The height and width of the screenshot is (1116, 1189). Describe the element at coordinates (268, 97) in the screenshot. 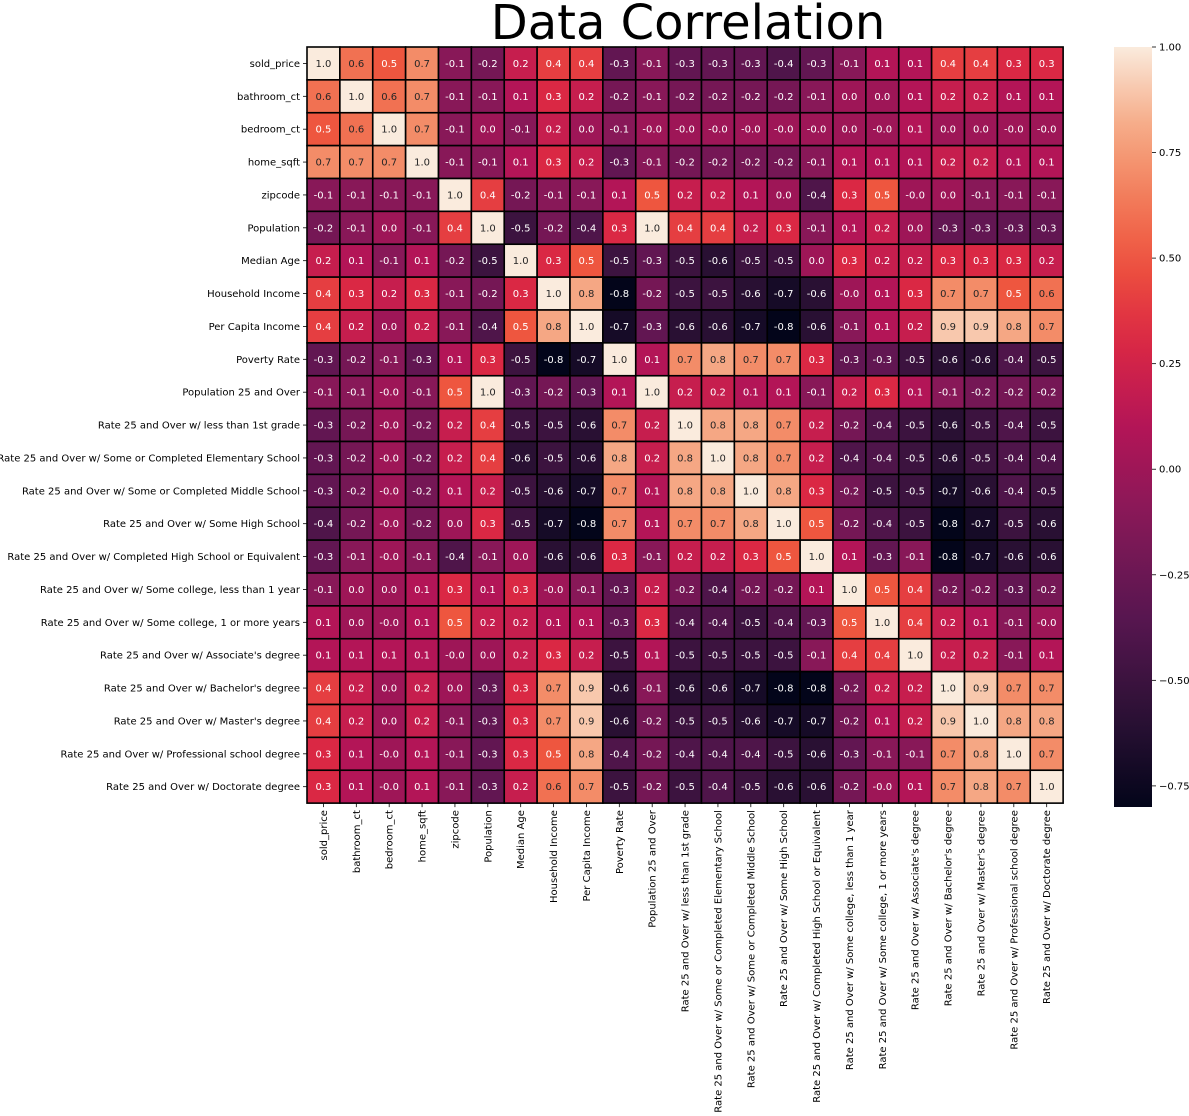

I see `y-tick-label: bathroom_ct` at that location.